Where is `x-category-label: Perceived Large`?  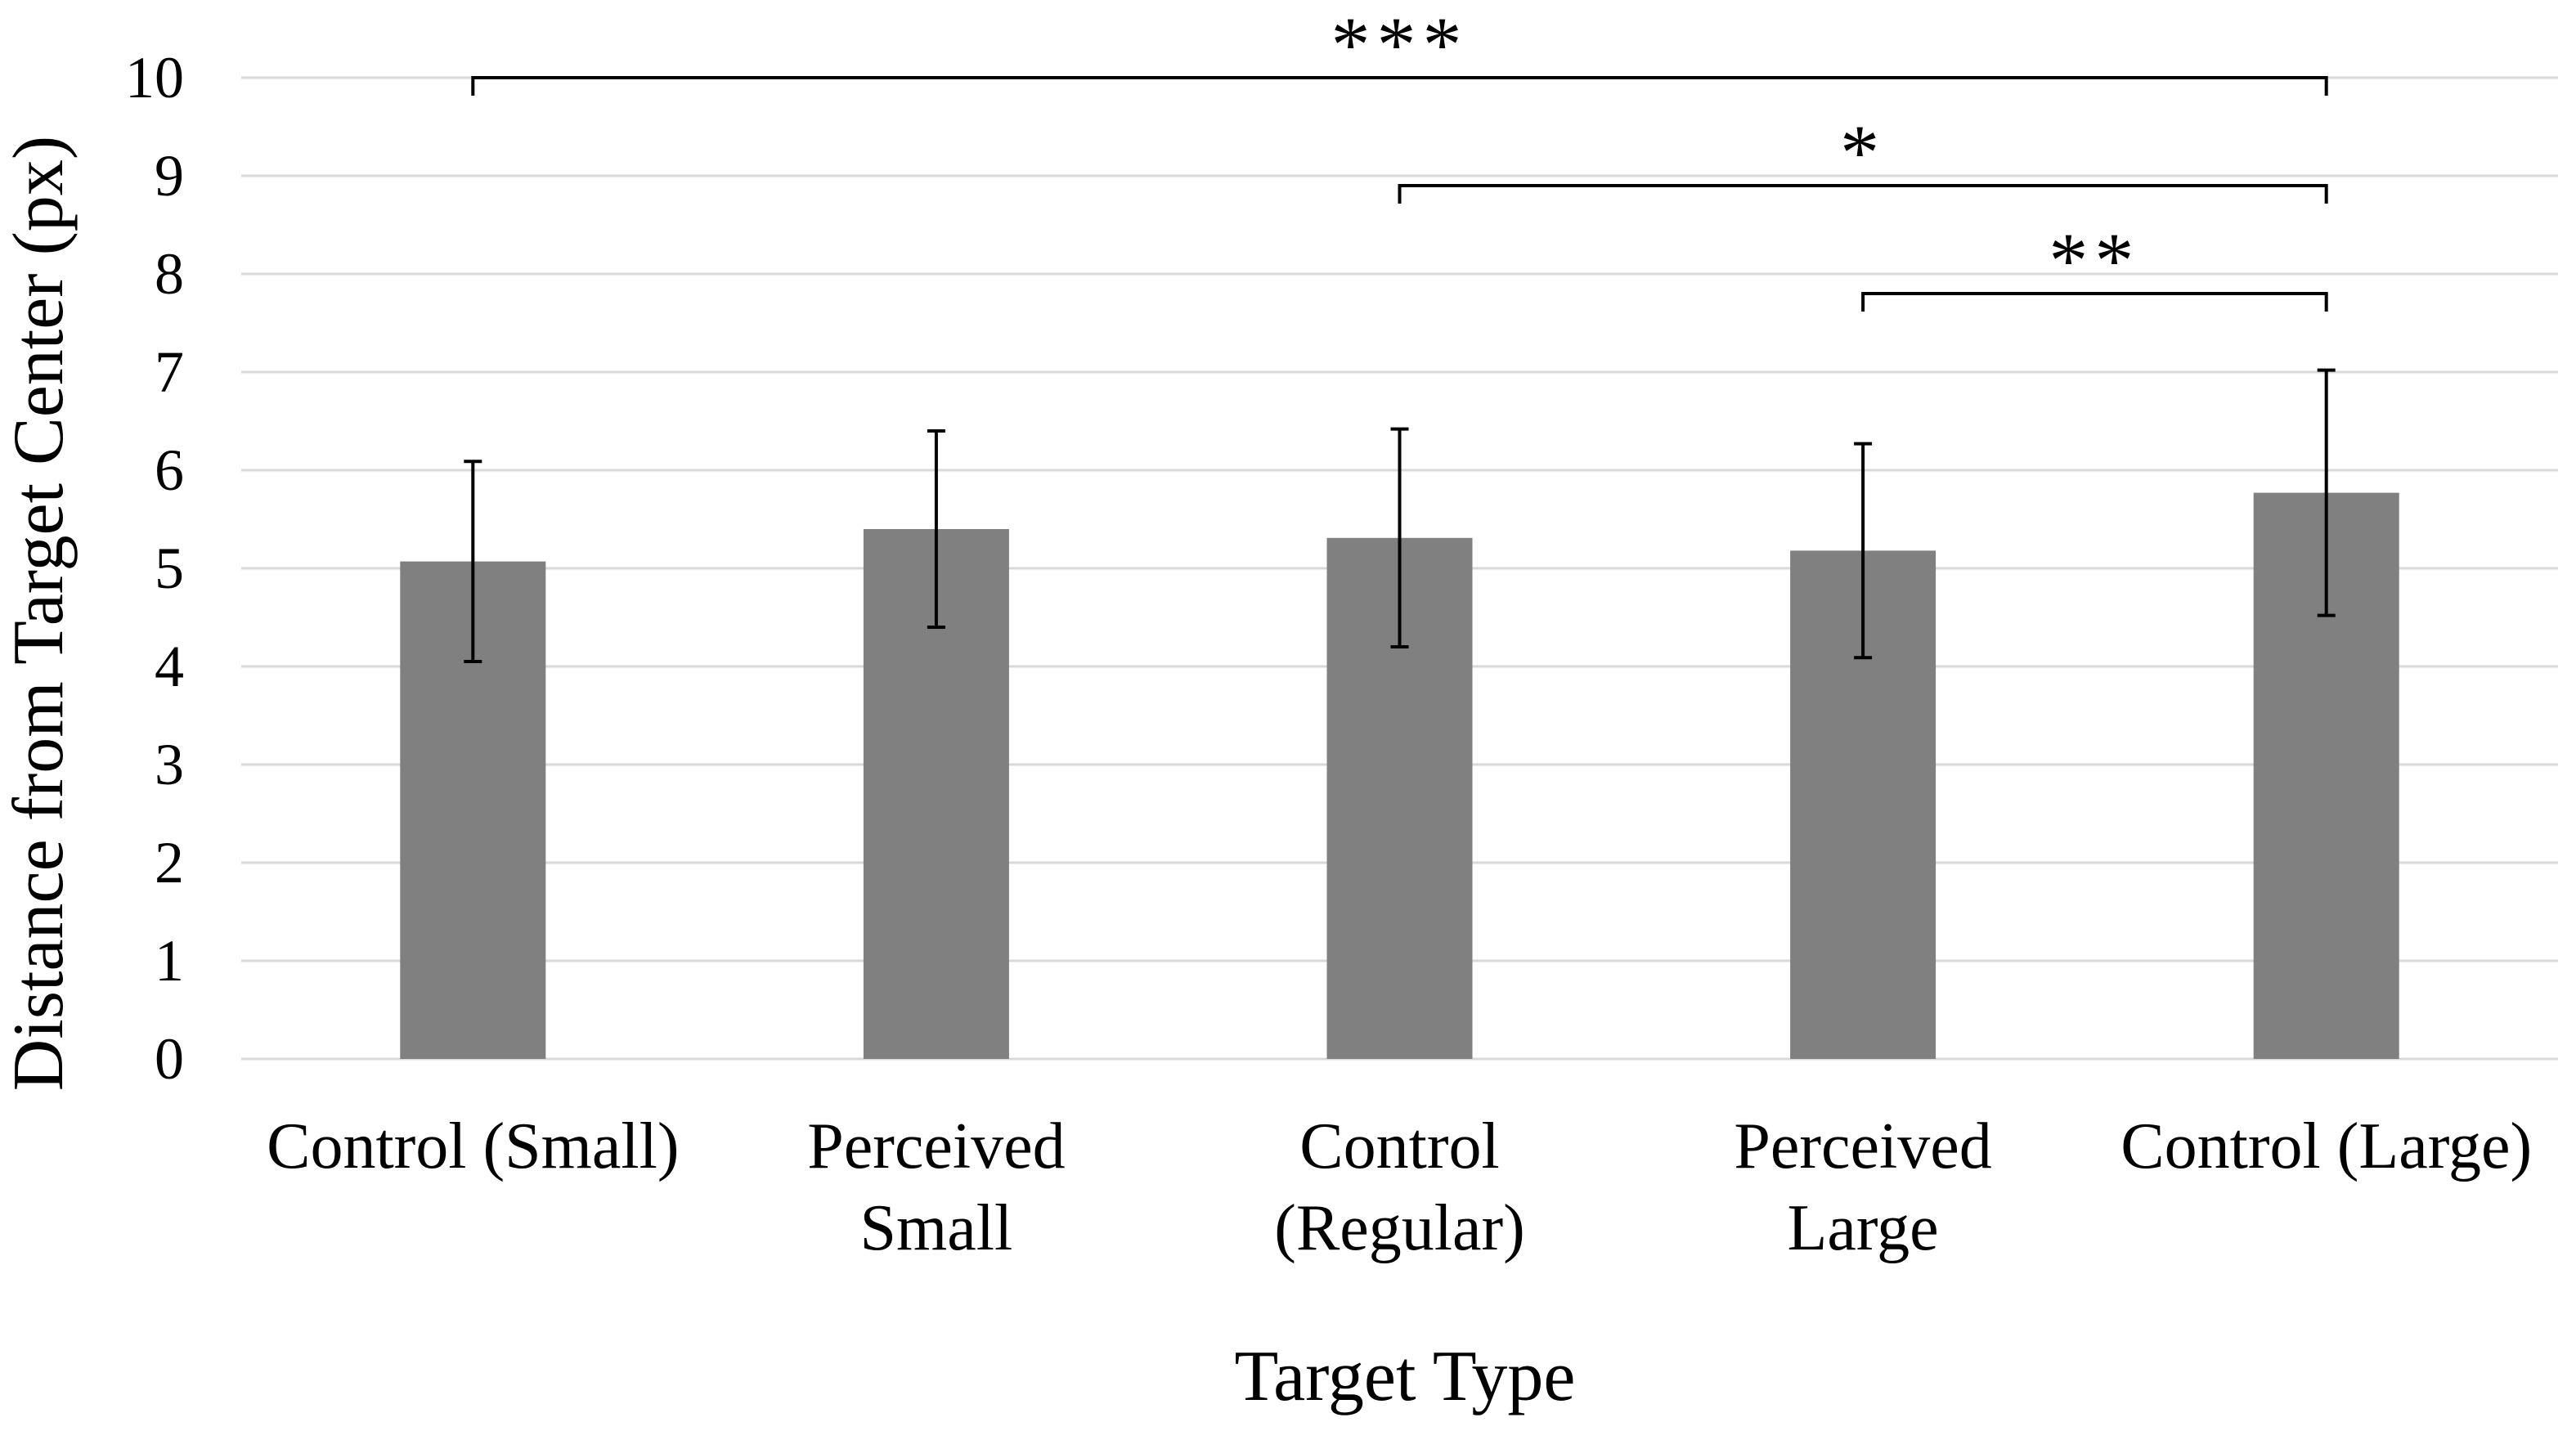
x-category-label: Perceived Large is located at coordinates (1862, 1187).